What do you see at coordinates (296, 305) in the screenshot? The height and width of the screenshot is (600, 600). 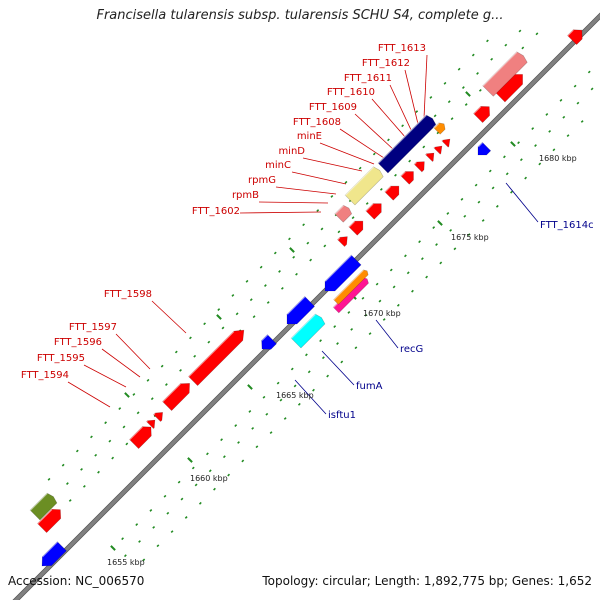 I see `gene-fuma-highlight` at bounding box center [296, 305].